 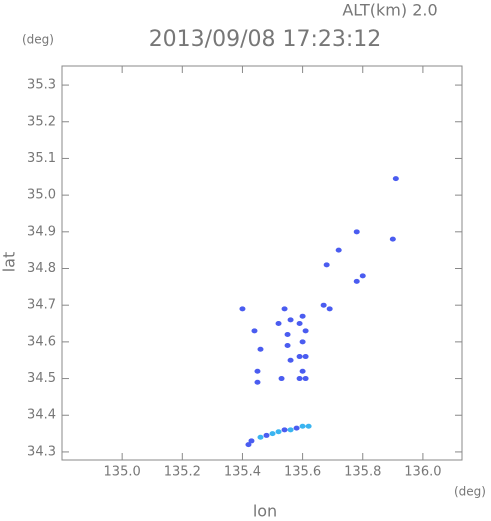 What do you see at coordinates (362, 472) in the screenshot?
I see `x-tick-label: 135.8` at bounding box center [362, 472].